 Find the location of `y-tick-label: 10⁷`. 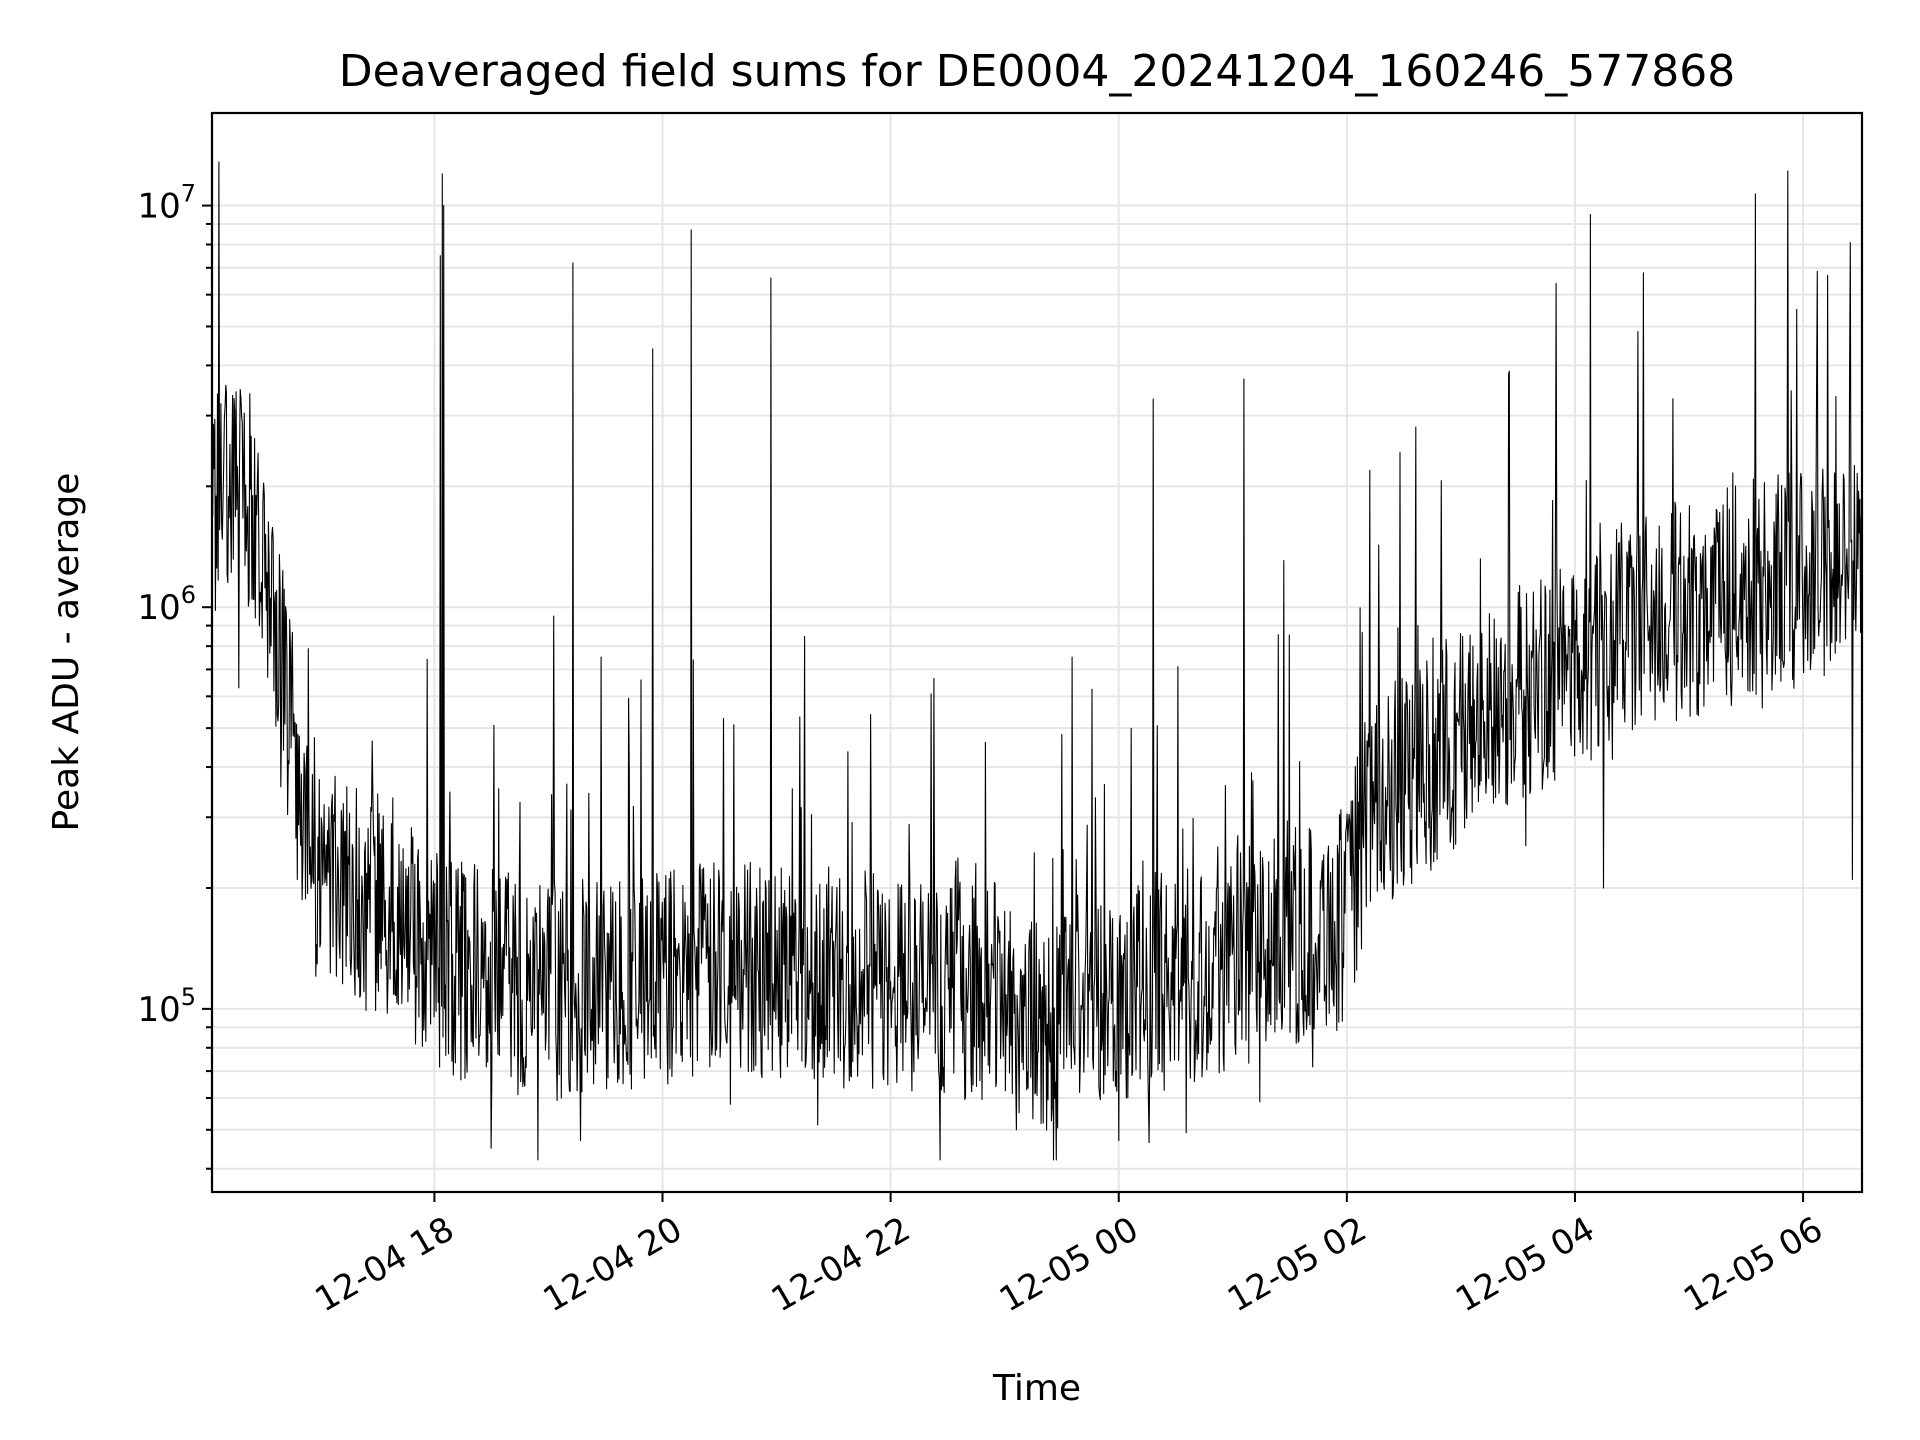

y-tick-label: 10⁷ is located at coordinates (166, 203).